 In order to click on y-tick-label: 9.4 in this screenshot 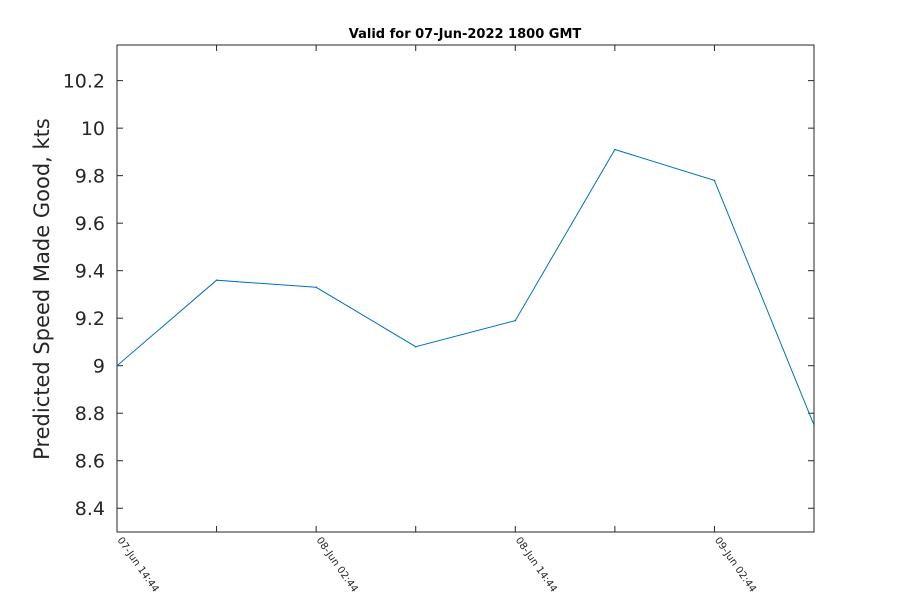, I will do `click(90, 272)`.